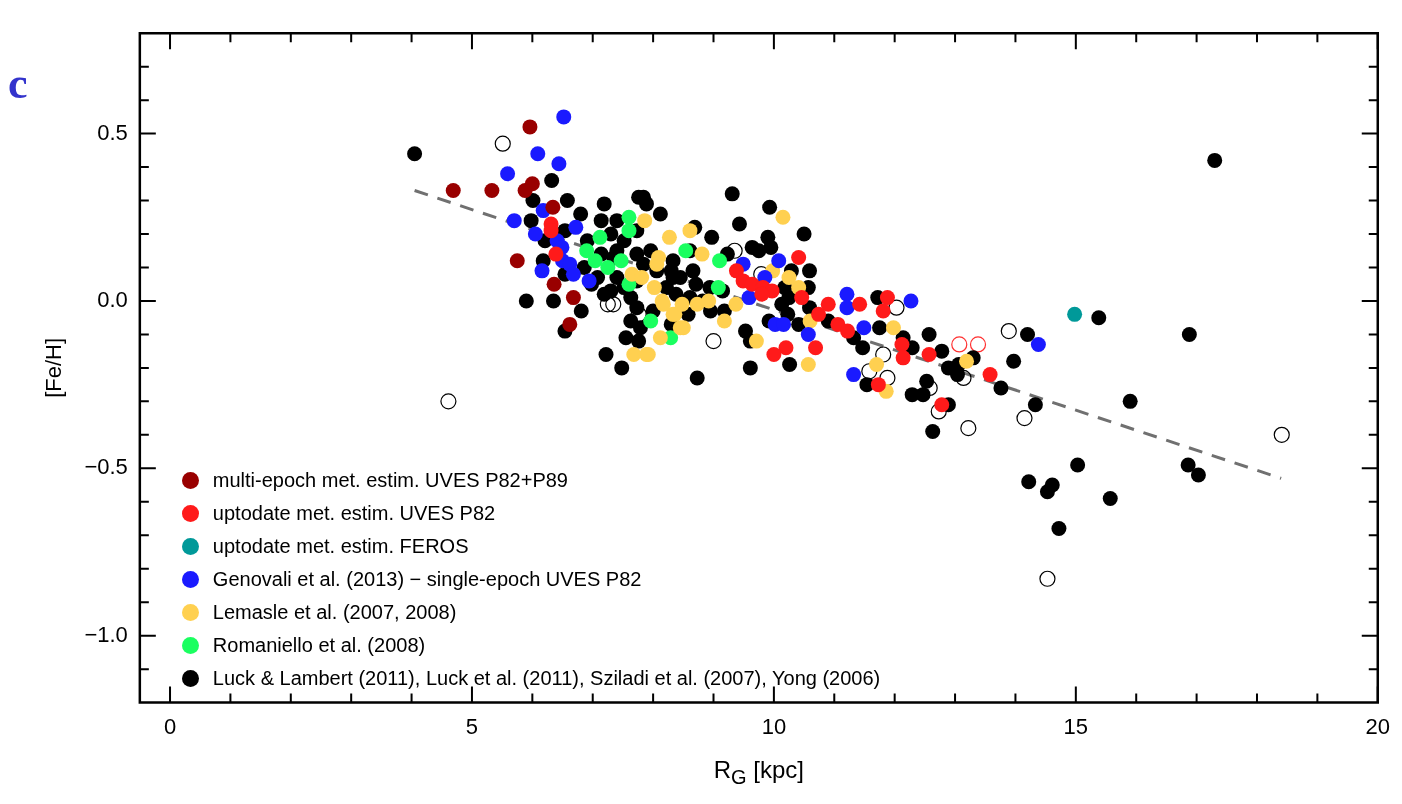 Image resolution: width=1402 pixels, height=804 pixels. I want to click on text: c, so click(18, 83).